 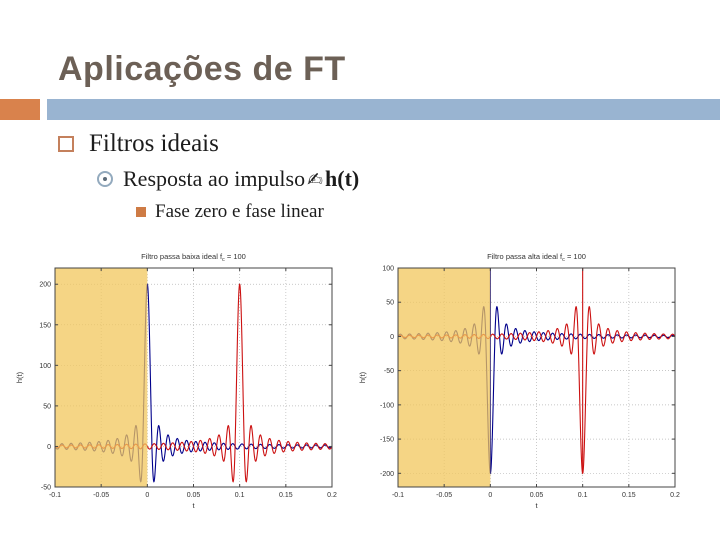 What do you see at coordinates (387, 440) in the screenshot?
I see `y-tick-label: -150` at bounding box center [387, 440].